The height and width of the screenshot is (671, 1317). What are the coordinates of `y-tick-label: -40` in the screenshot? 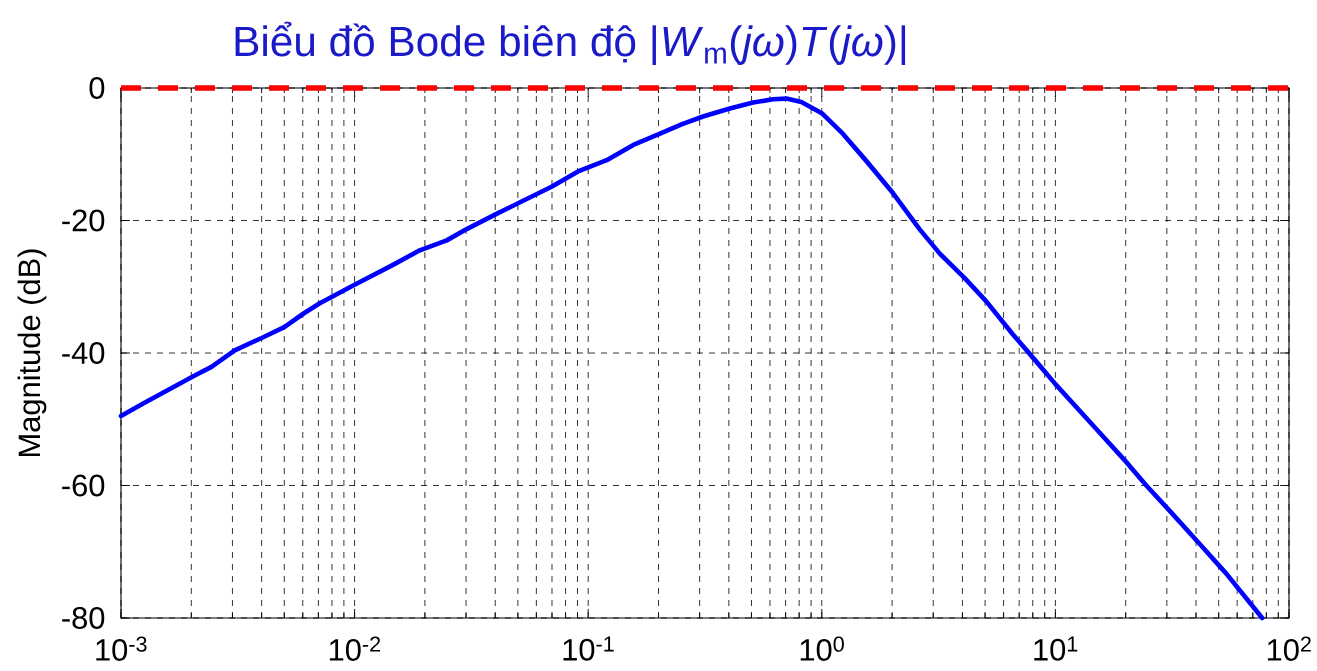 It's located at (83, 353).